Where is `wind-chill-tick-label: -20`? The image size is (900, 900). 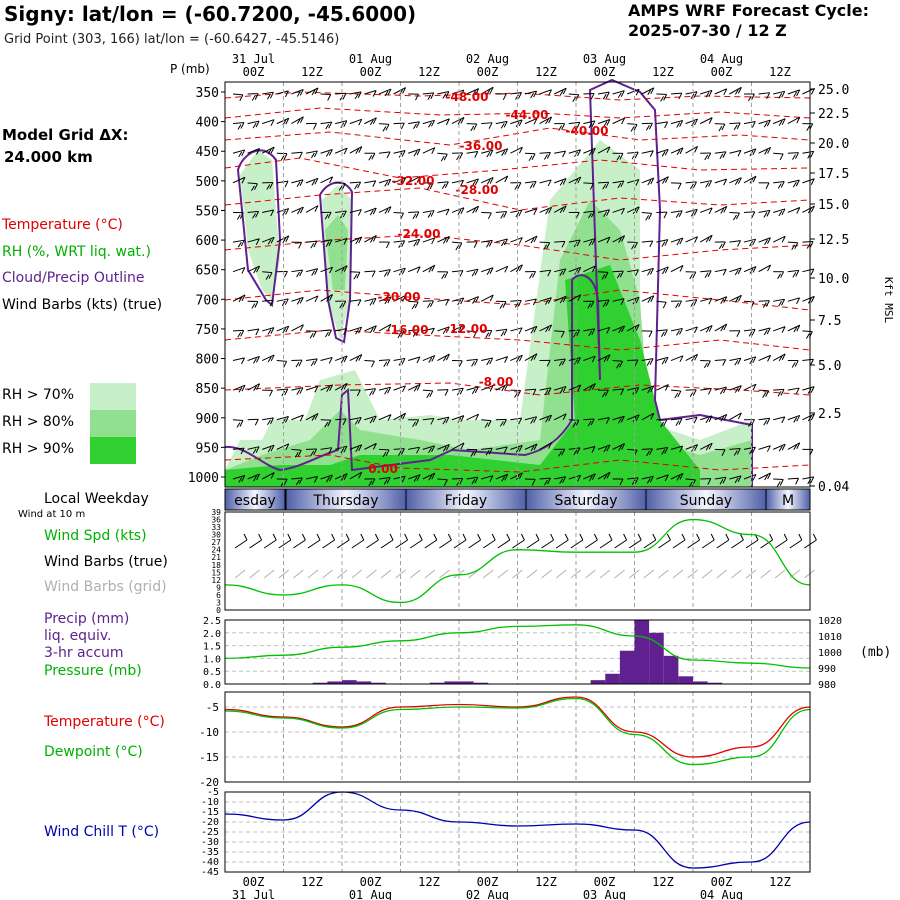 wind-chill-tick-label: -20 is located at coordinates (210, 822).